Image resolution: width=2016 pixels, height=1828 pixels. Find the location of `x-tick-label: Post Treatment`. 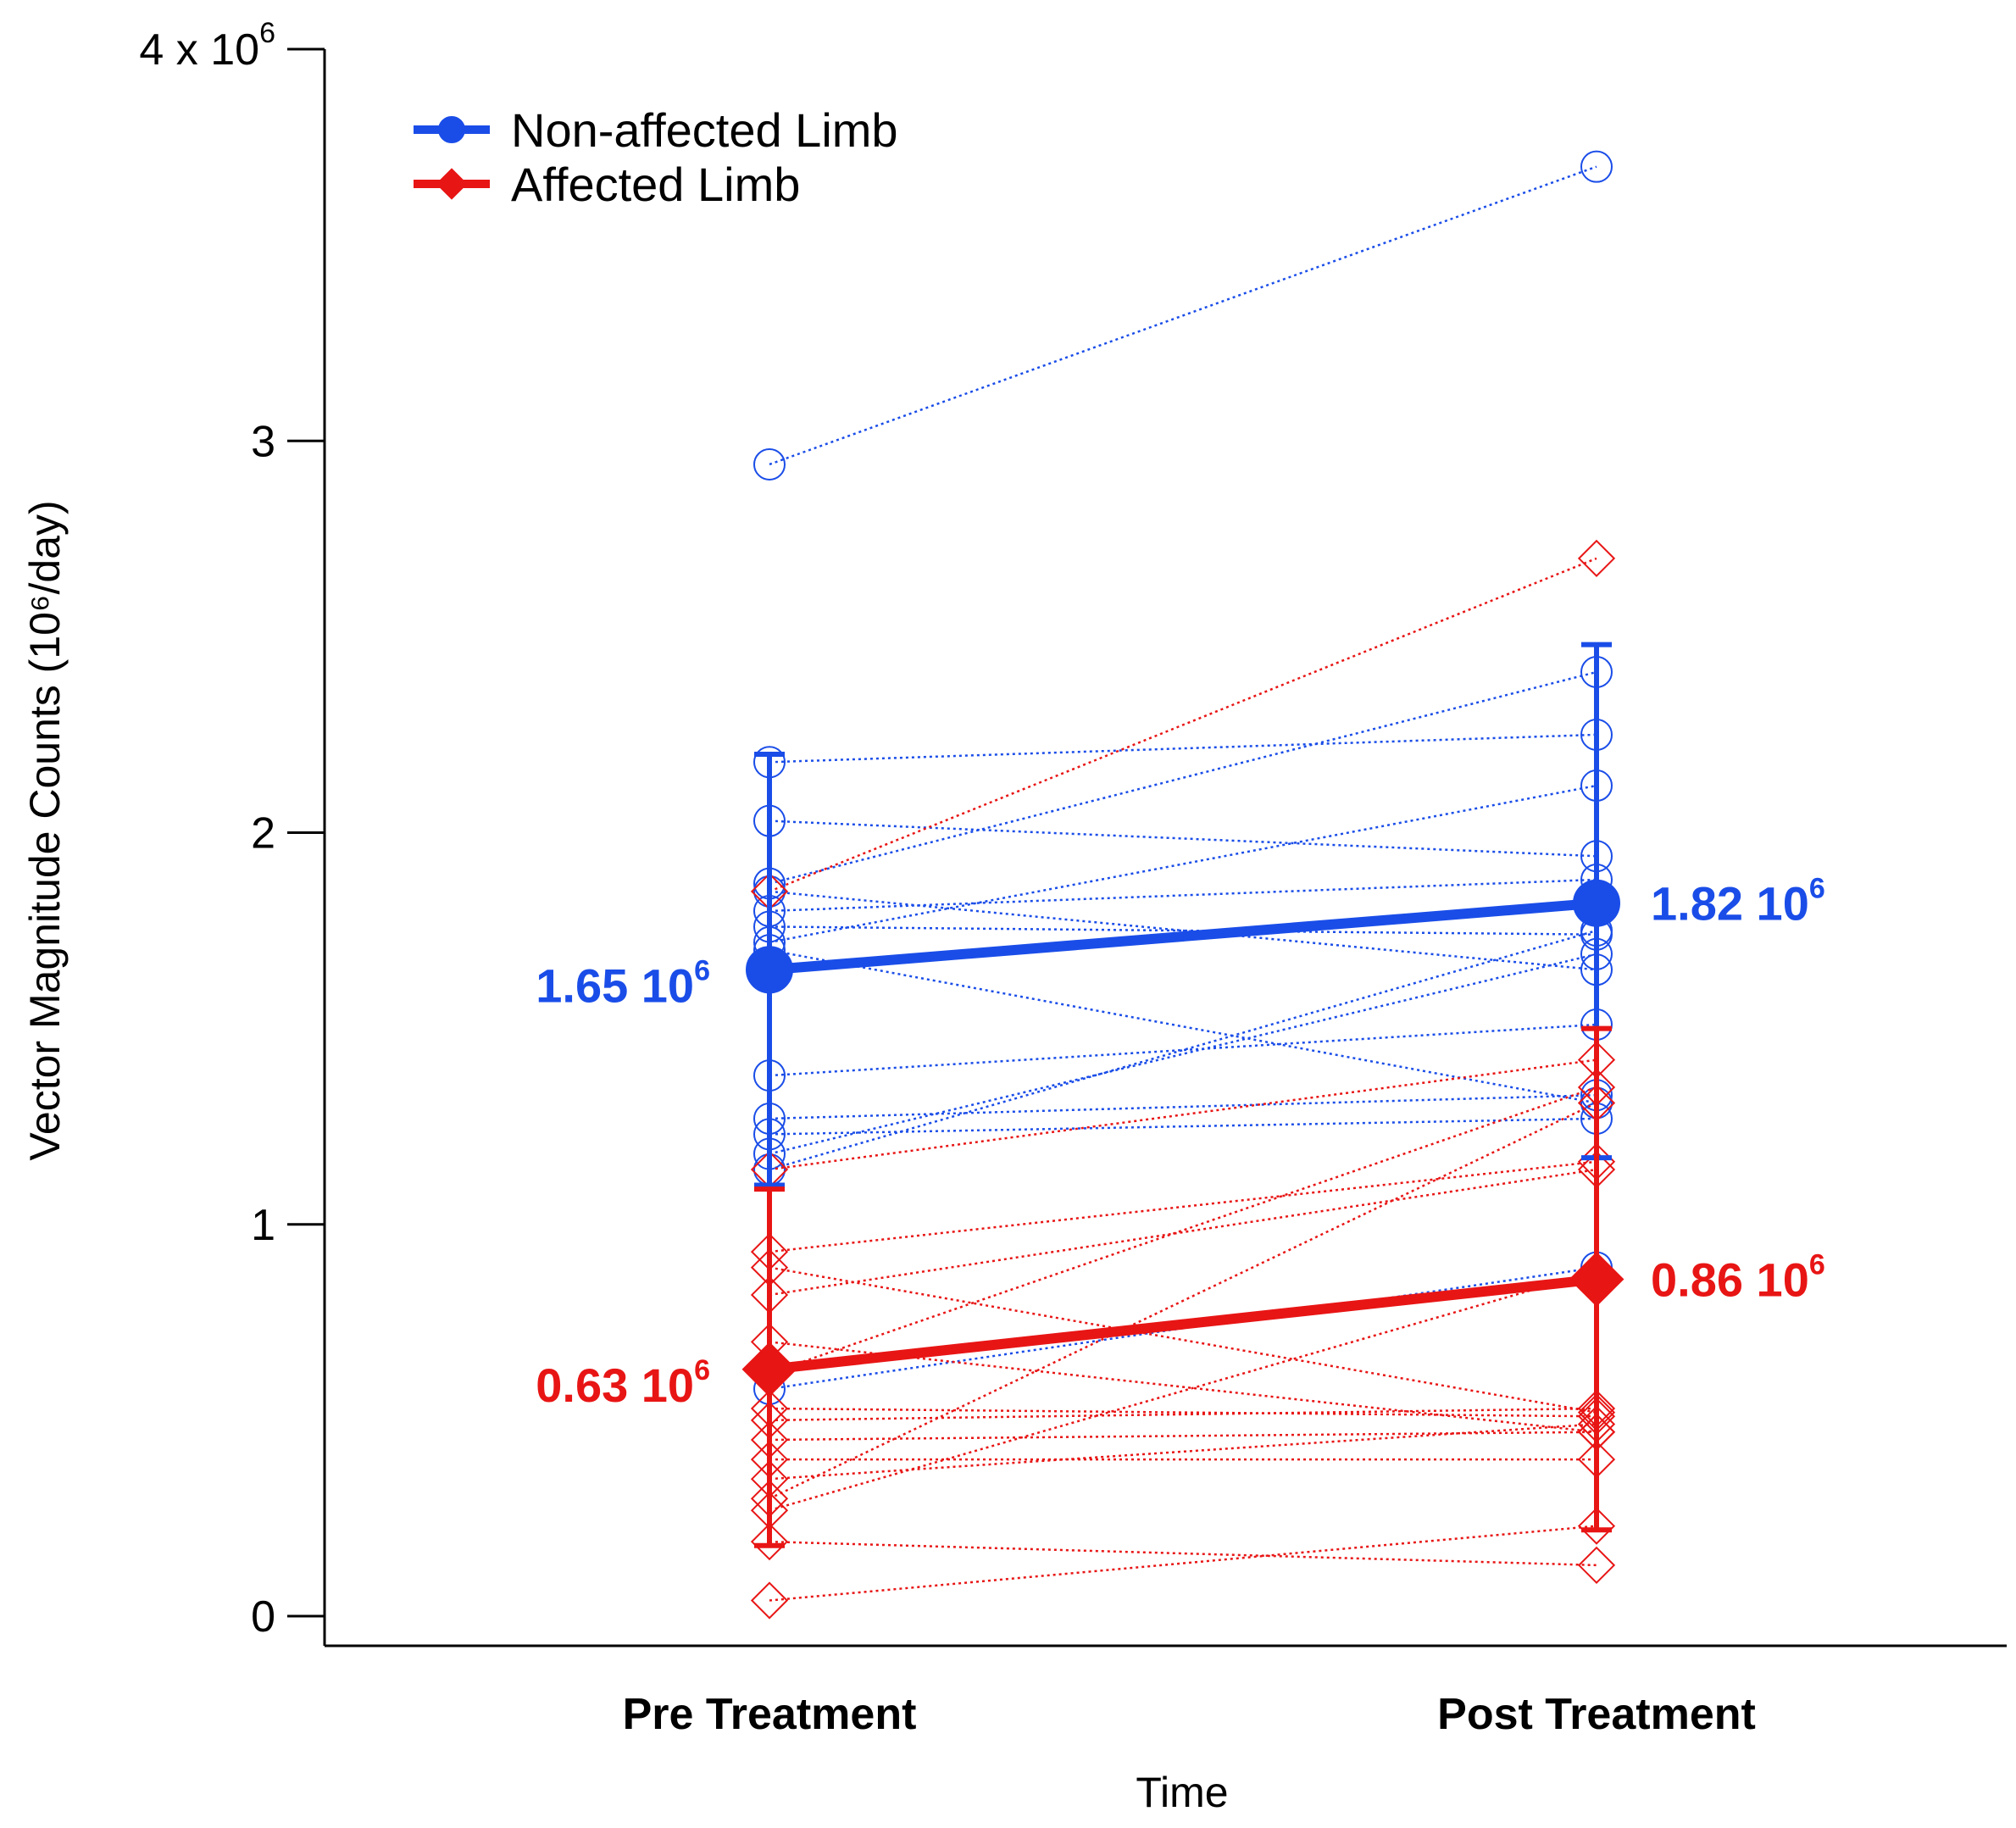

x-tick-label: Post Treatment is located at coordinates (1596, 1714).